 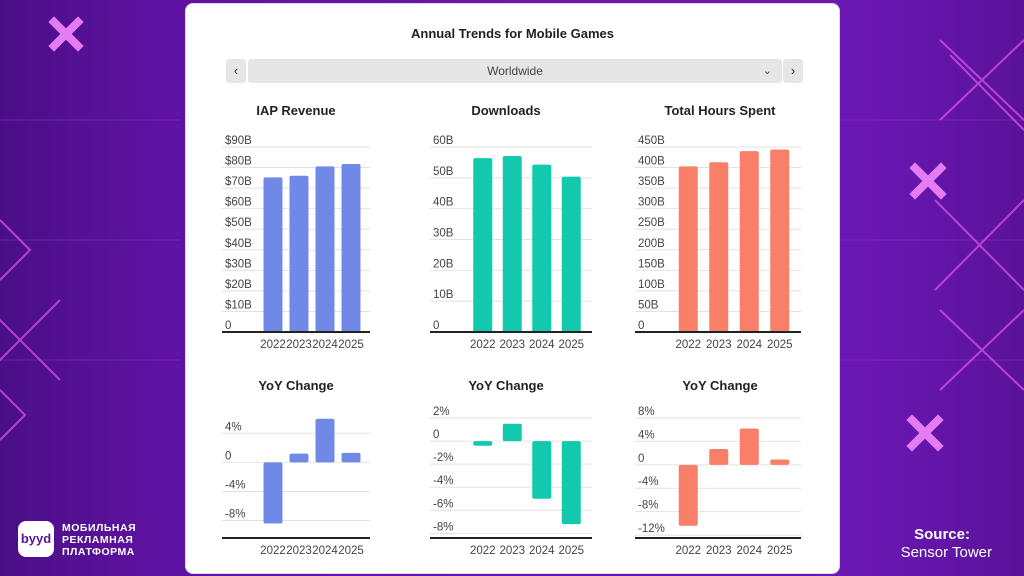 I want to click on chart-title-downloads-yoy: YoY Change, so click(x=506, y=385).